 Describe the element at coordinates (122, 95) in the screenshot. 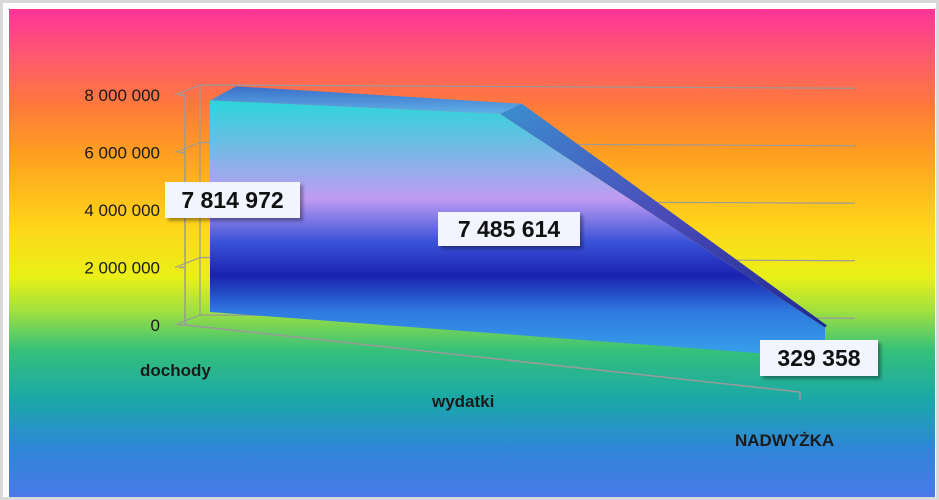

I see `y-tick-label: 8 000 000` at that location.